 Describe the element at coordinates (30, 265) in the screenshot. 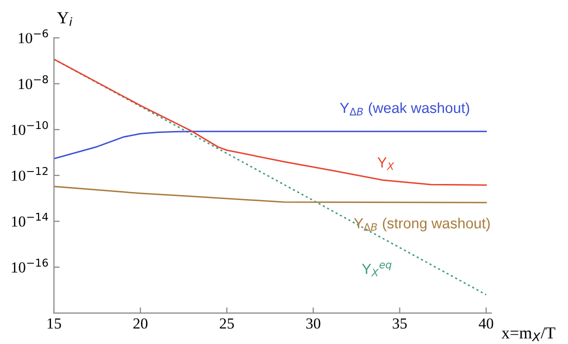

I see `y-tick-label: 10$^{−16}$` at that location.